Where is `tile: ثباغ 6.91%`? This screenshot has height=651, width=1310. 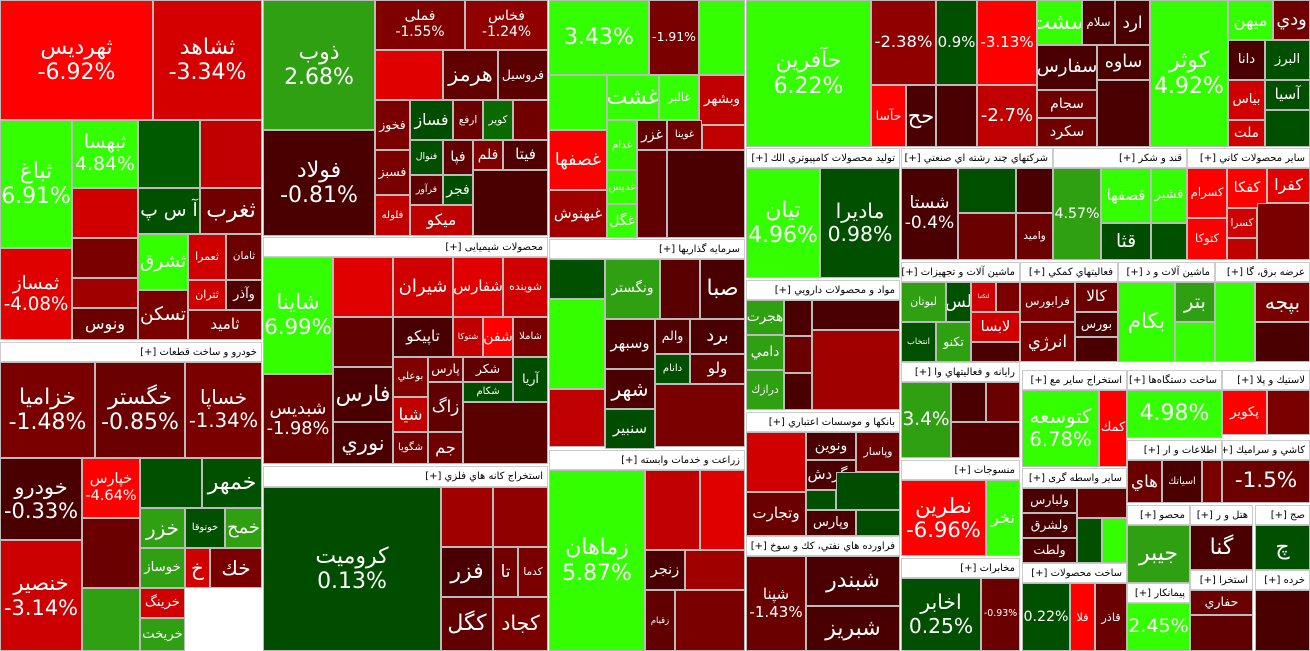 tile: ثباغ 6.91% is located at coordinates (36, 184).